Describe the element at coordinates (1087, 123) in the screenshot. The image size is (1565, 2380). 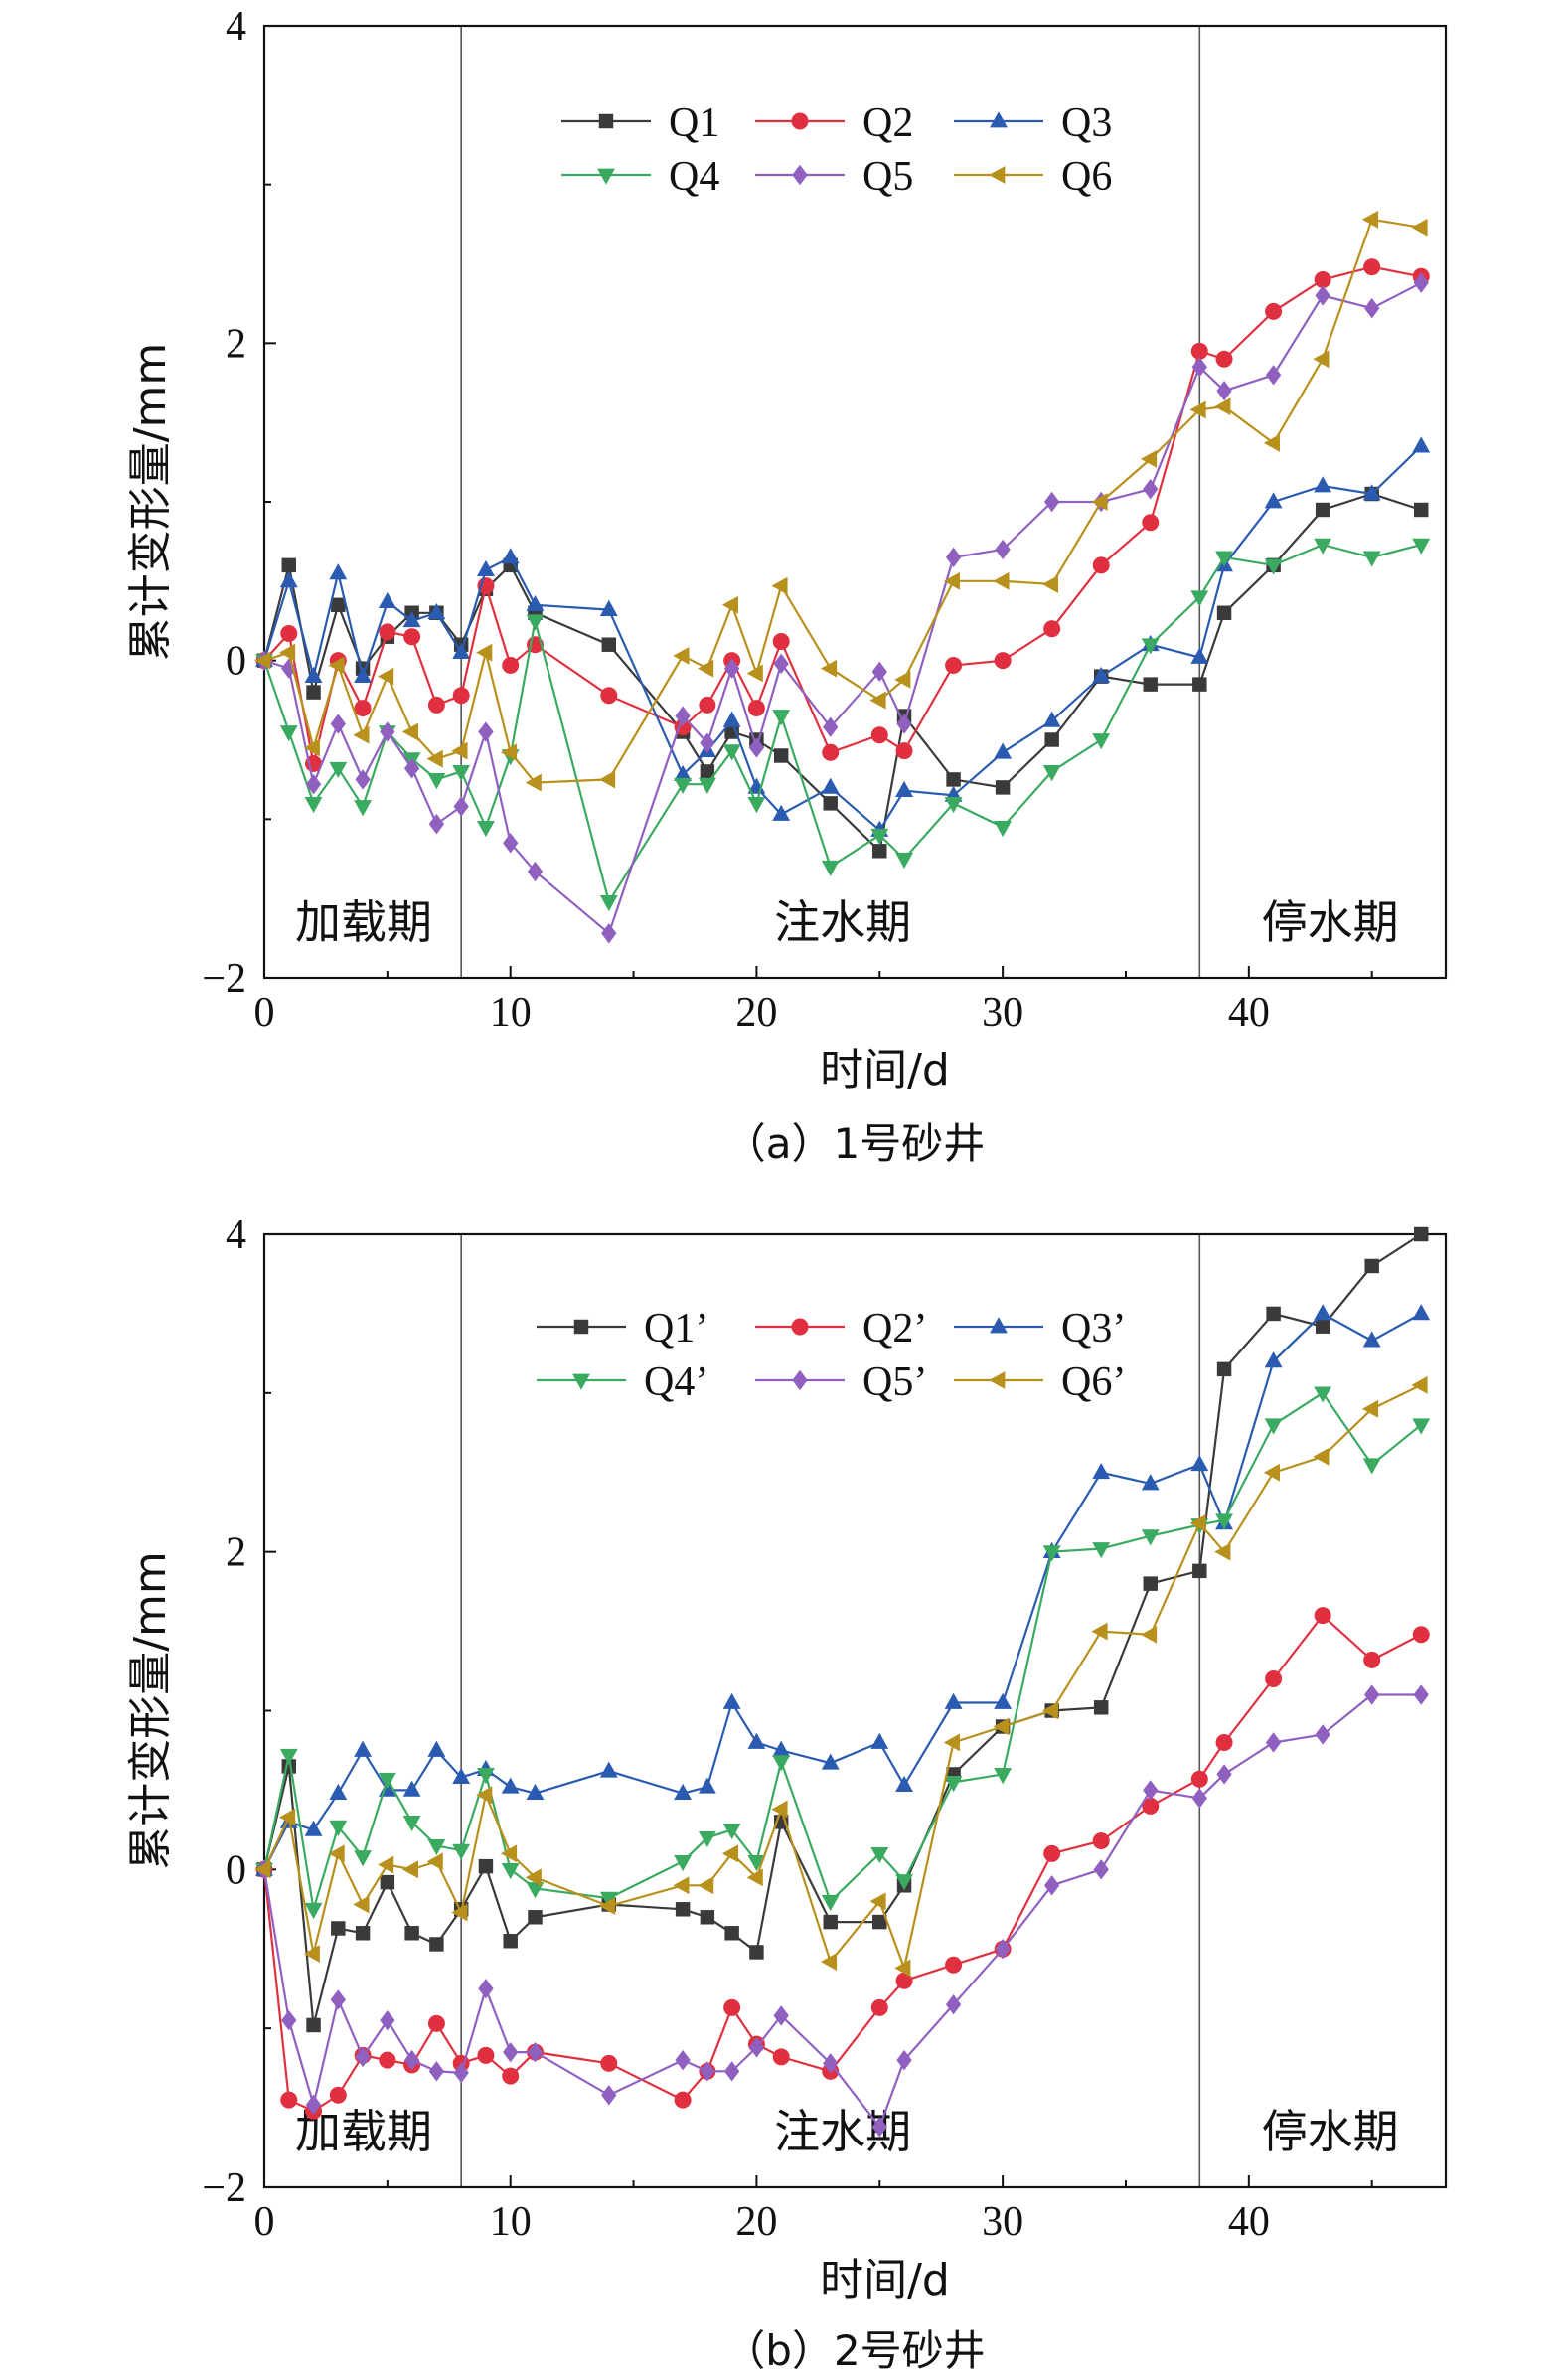
I see `legend-label: Q3` at that location.